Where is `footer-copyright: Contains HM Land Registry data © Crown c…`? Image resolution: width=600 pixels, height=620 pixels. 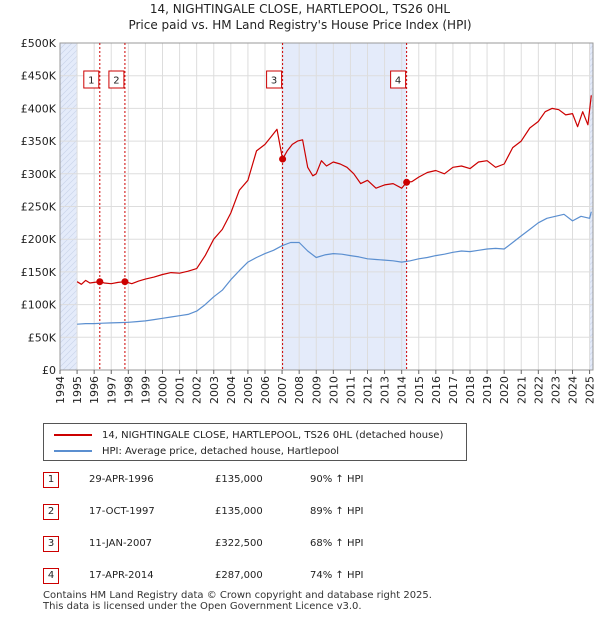
footer-copyright: Contains HM Land Registry data © Crown c… is located at coordinates (237, 595).